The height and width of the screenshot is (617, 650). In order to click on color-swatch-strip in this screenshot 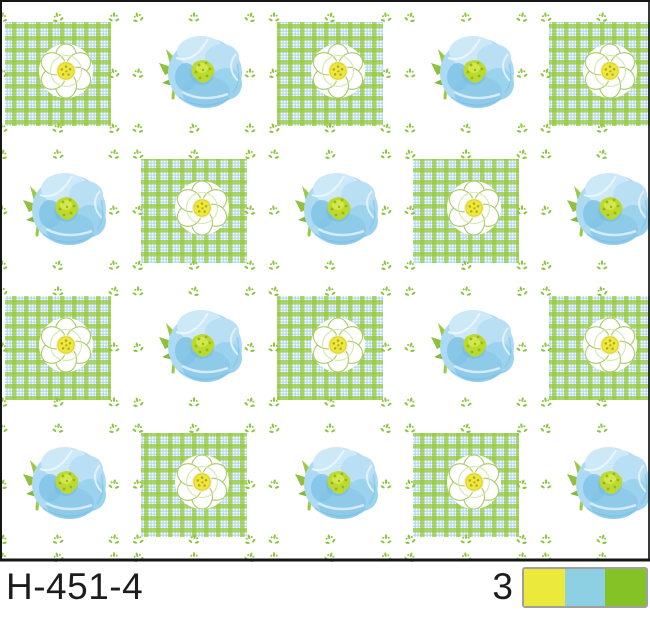, I will do `click(585, 587)`.